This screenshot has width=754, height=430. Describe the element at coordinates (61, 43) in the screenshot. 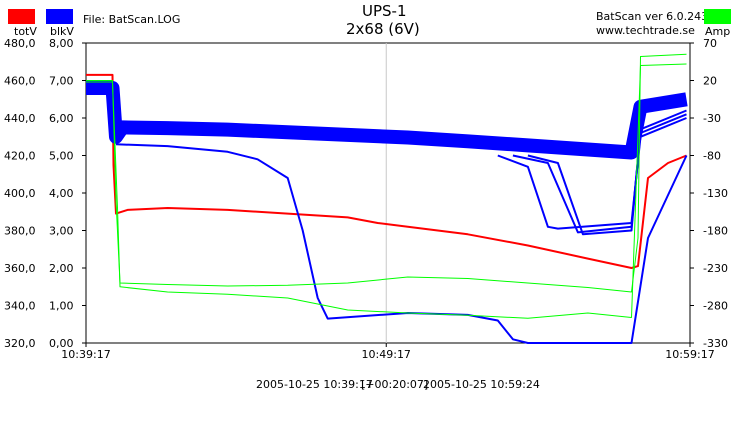

I see `blkv-tick-label: 8,00` at that location.